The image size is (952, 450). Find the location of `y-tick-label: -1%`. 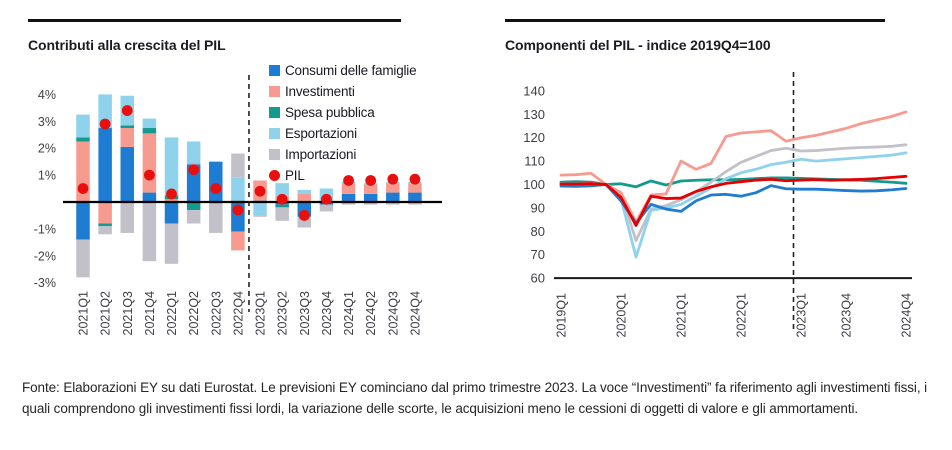

y-tick-label: -1% is located at coordinates (45, 229).